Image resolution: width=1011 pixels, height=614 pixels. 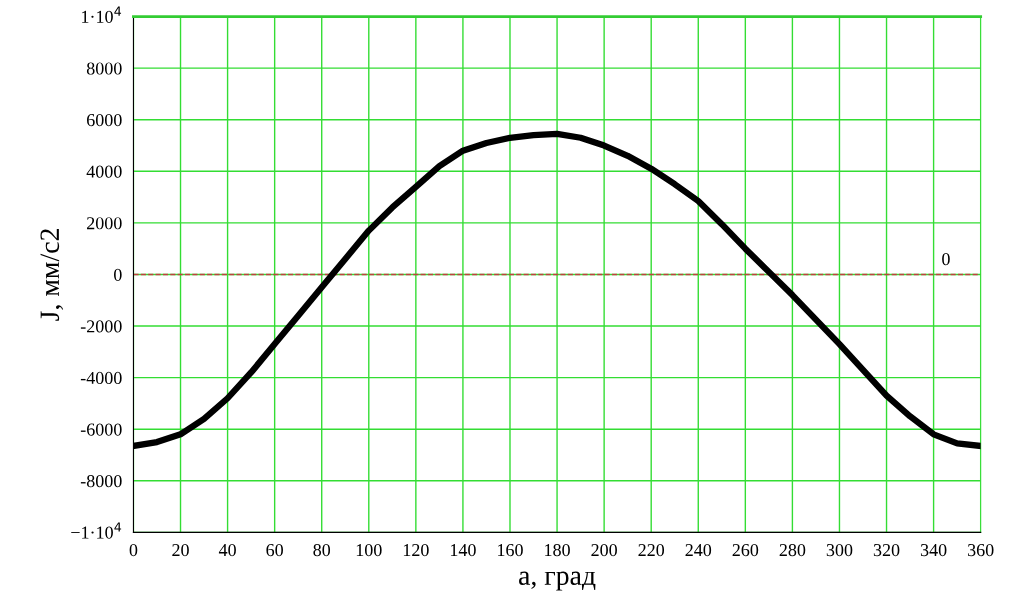 I want to click on x-tick-label: 40, so click(x=227, y=550).